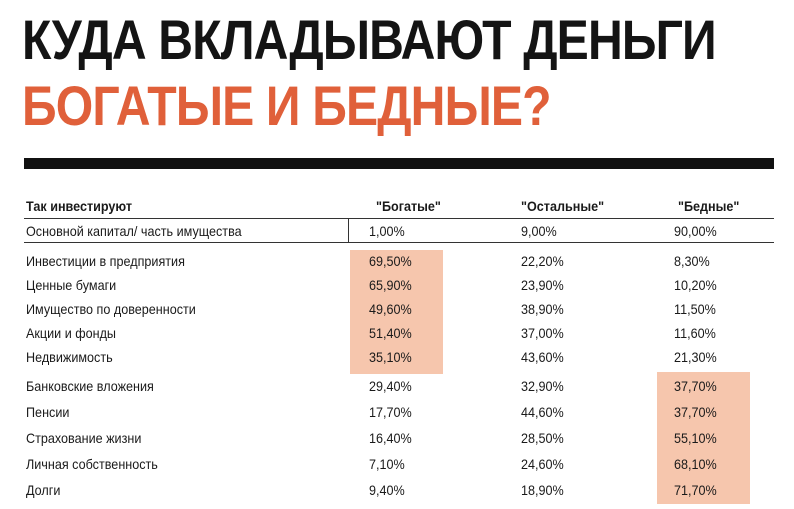 The image size is (794, 509). I want to click on row-label: Пенсии, so click(48, 412).